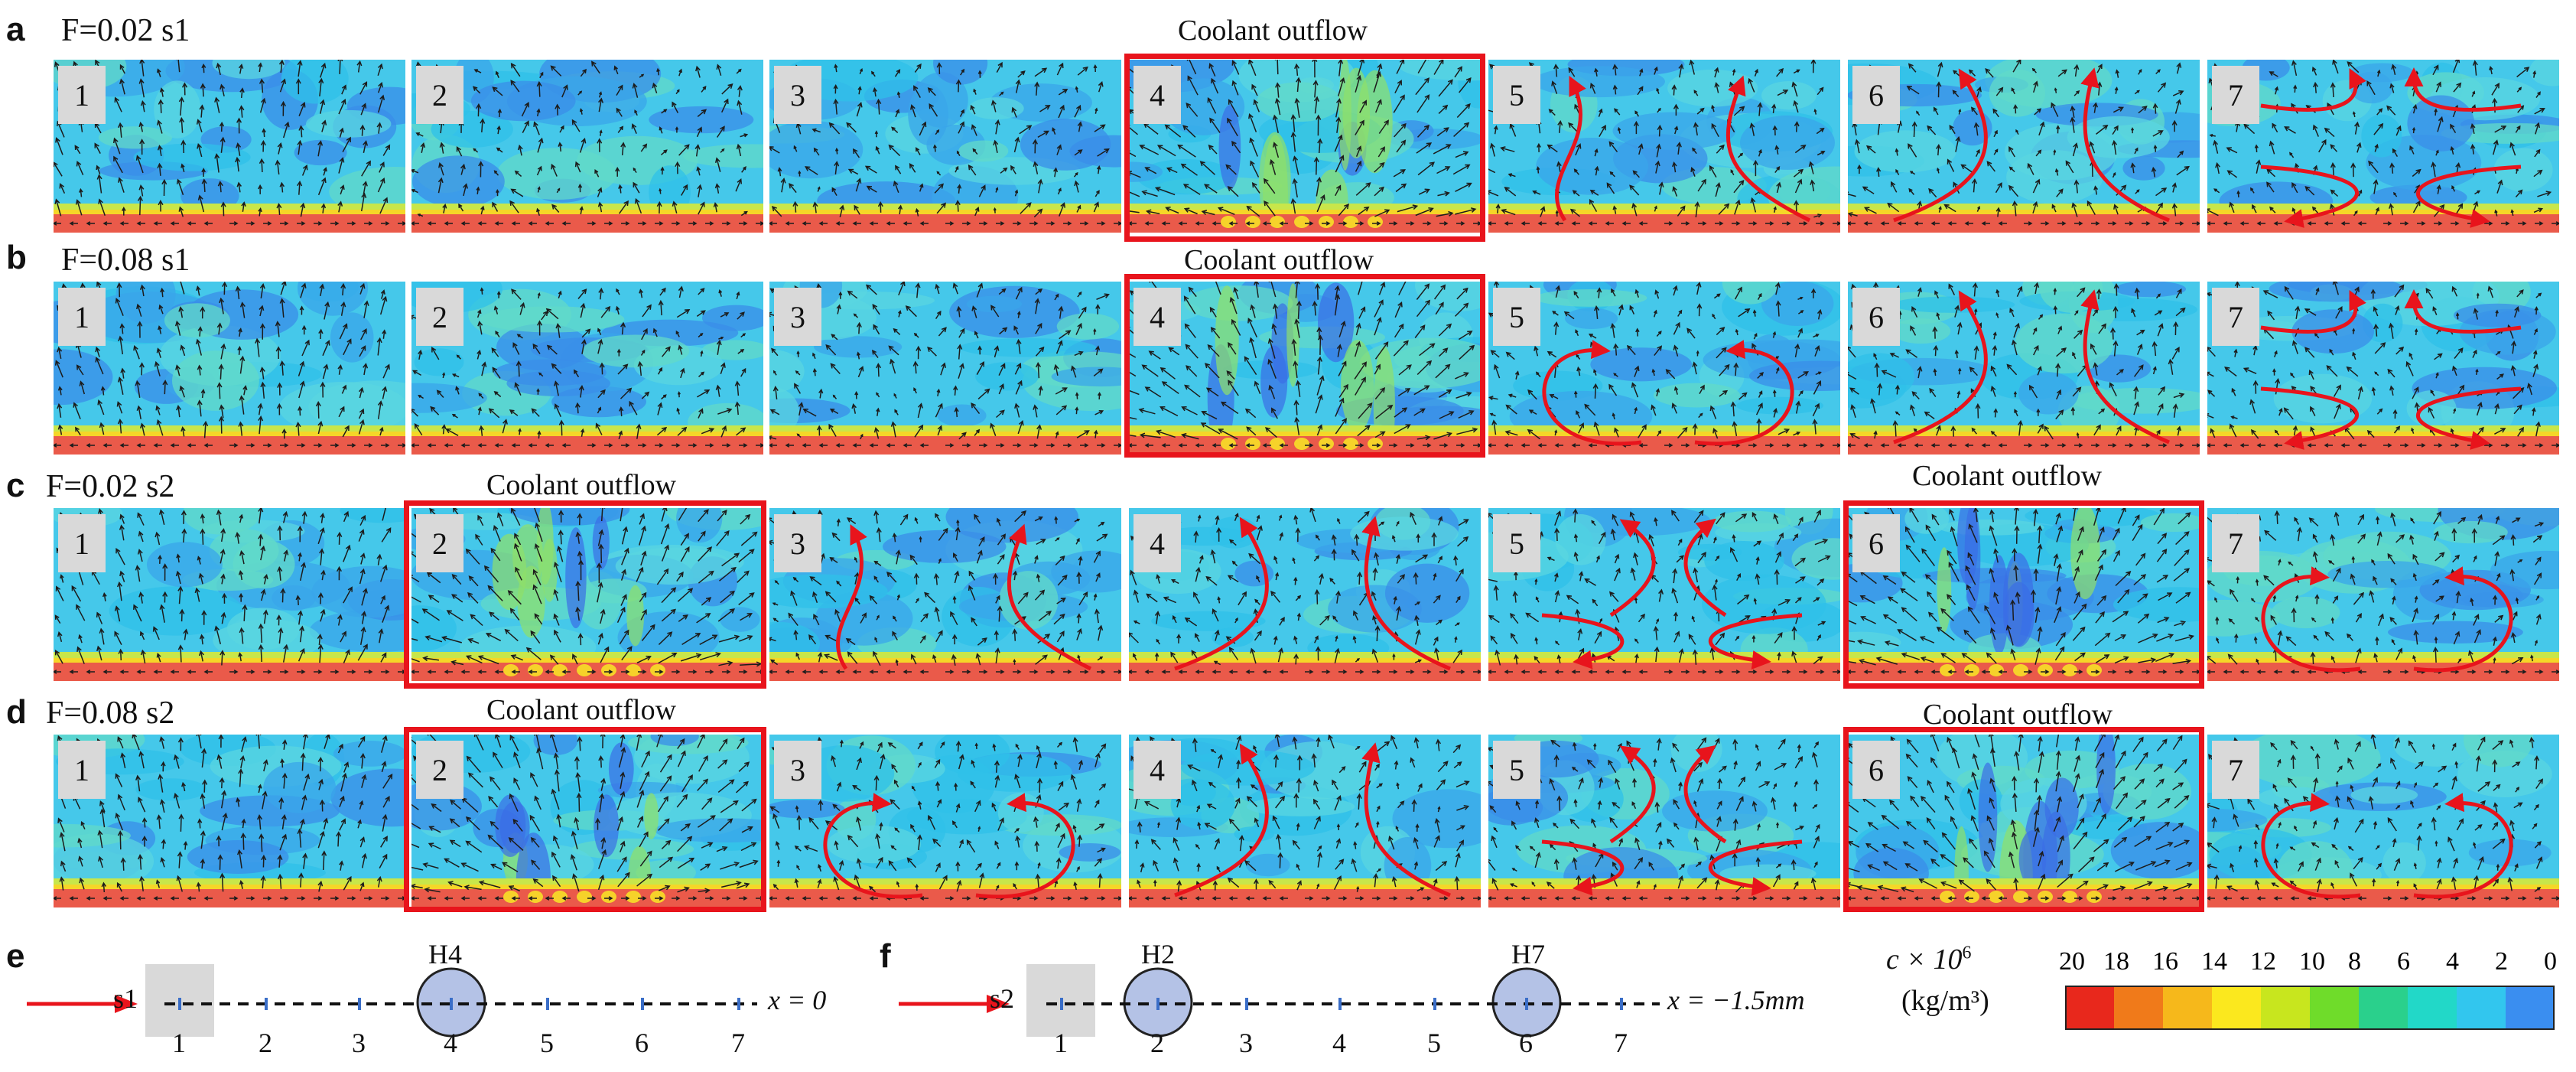 This screenshot has height=1072, width=2576. What do you see at coordinates (125, 260) in the screenshot?
I see `row-label-b: F=0.08 s1` at bounding box center [125, 260].